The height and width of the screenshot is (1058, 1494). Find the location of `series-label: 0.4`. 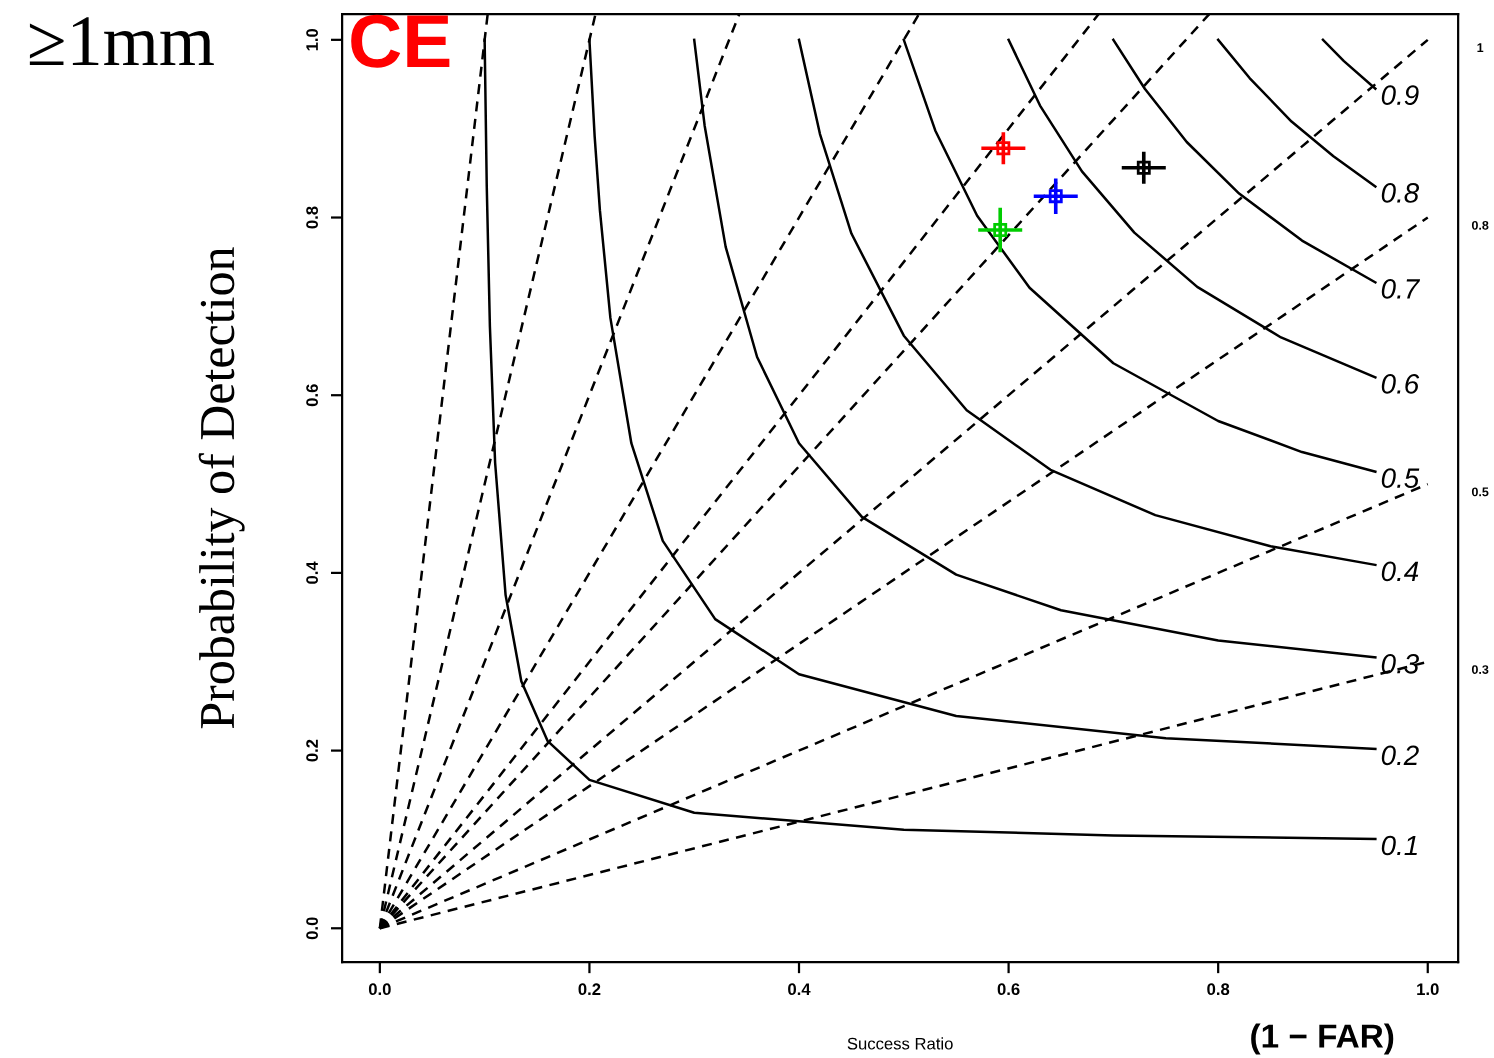

series-label: 0.4 is located at coordinates (1400, 571).